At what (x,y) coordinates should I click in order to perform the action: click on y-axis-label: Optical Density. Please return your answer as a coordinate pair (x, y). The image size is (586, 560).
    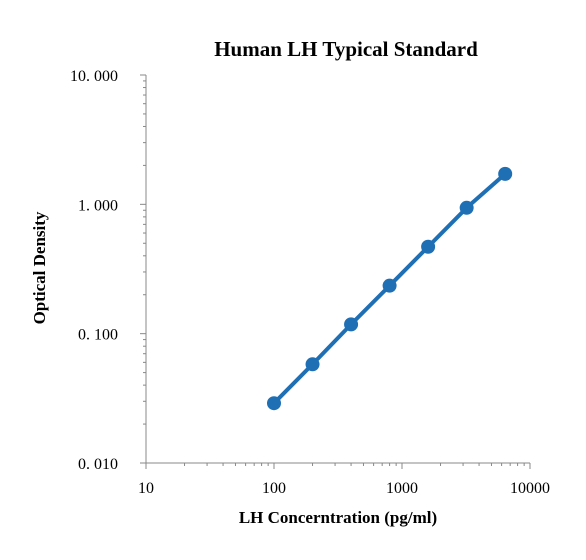
    Looking at the image, I should click on (39, 267).